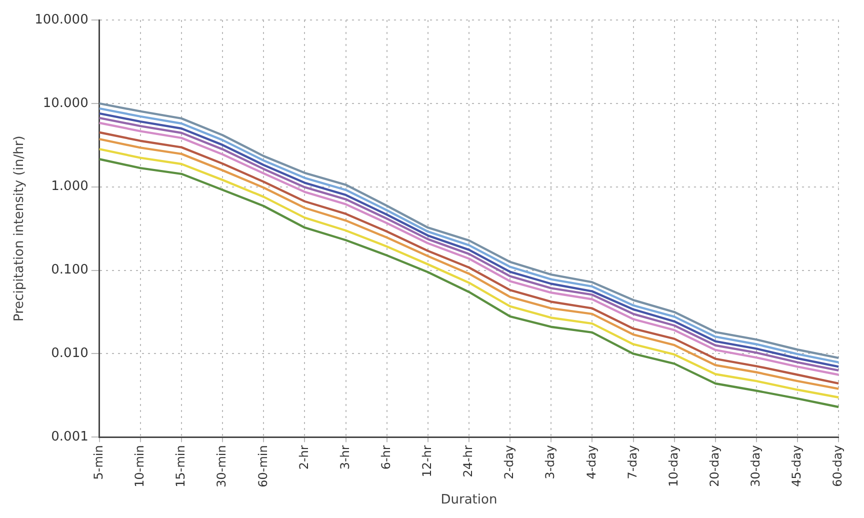  Describe the element at coordinates (345, 457) in the screenshot. I see `x-tick-label: 3-hr` at that location.